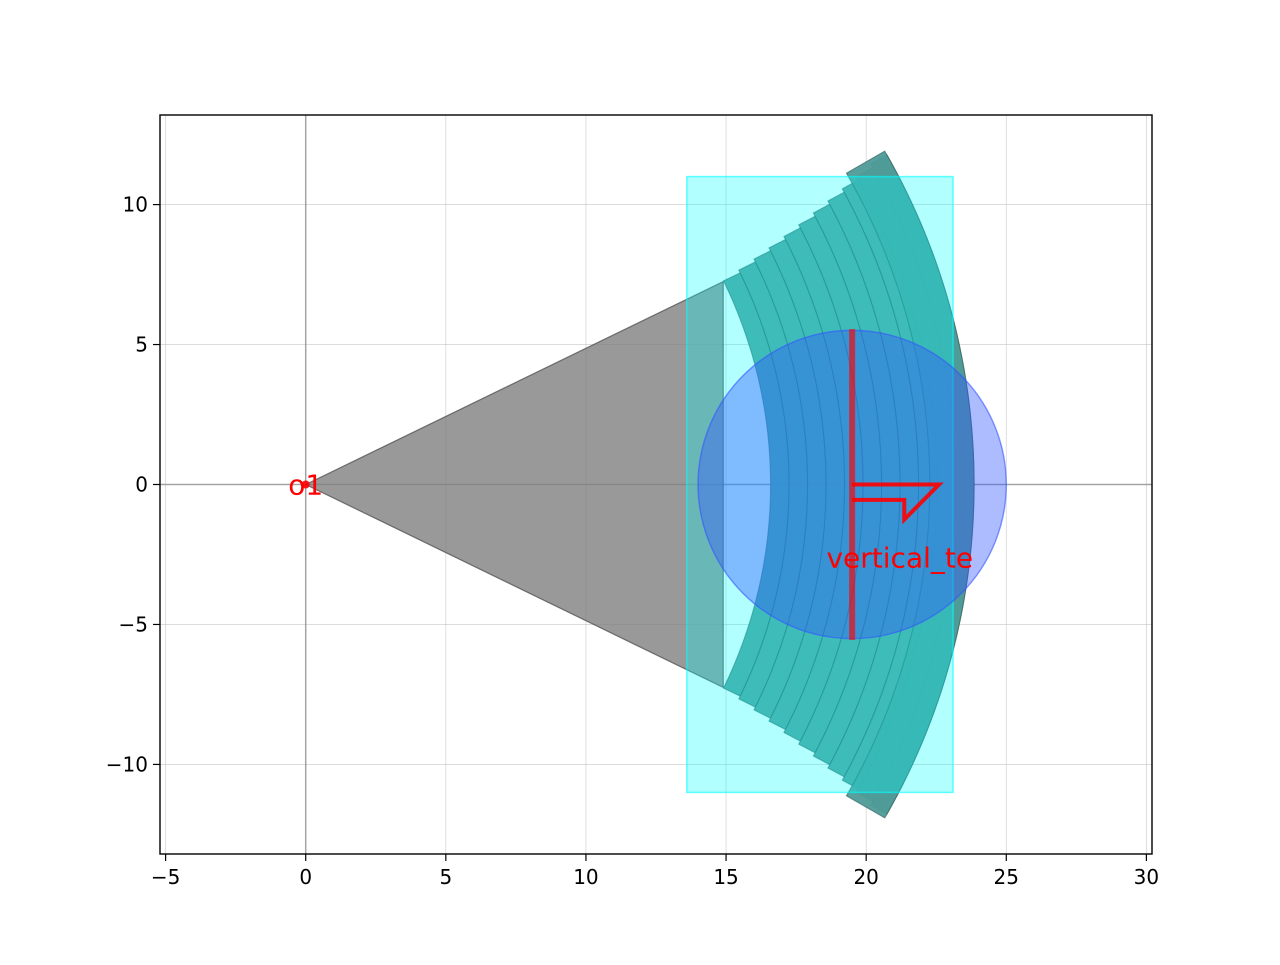 Image resolution: width=1280 pixels, height=965 pixels. Describe the element at coordinates (899, 557) in the screenshot. I see `port-label-vertical-te: vertical_te` at that location.